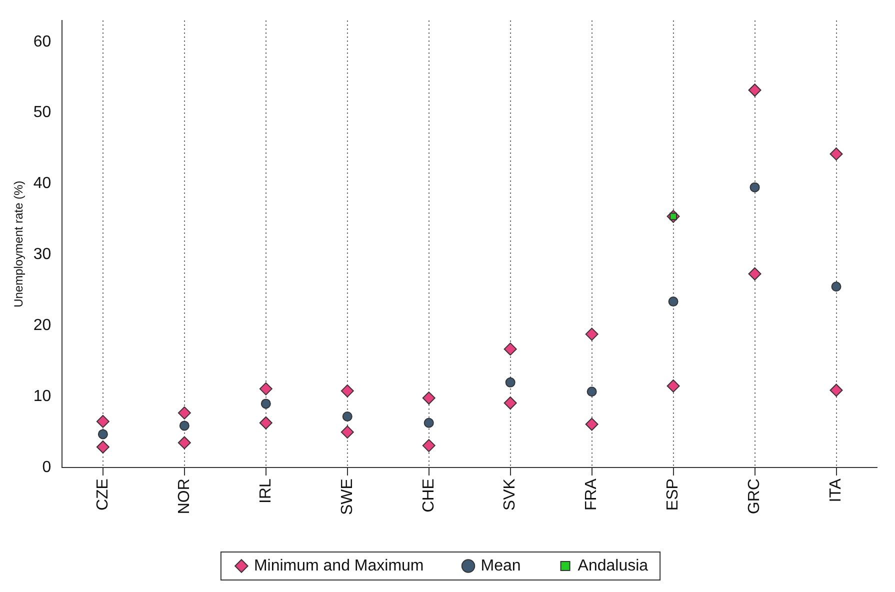 The height and width of the screenshot is (592, 895). What do you see at coordinates (42, 41) in the screenshot?
I see `y-tick-label: 60` at bounding box center [42, 41].